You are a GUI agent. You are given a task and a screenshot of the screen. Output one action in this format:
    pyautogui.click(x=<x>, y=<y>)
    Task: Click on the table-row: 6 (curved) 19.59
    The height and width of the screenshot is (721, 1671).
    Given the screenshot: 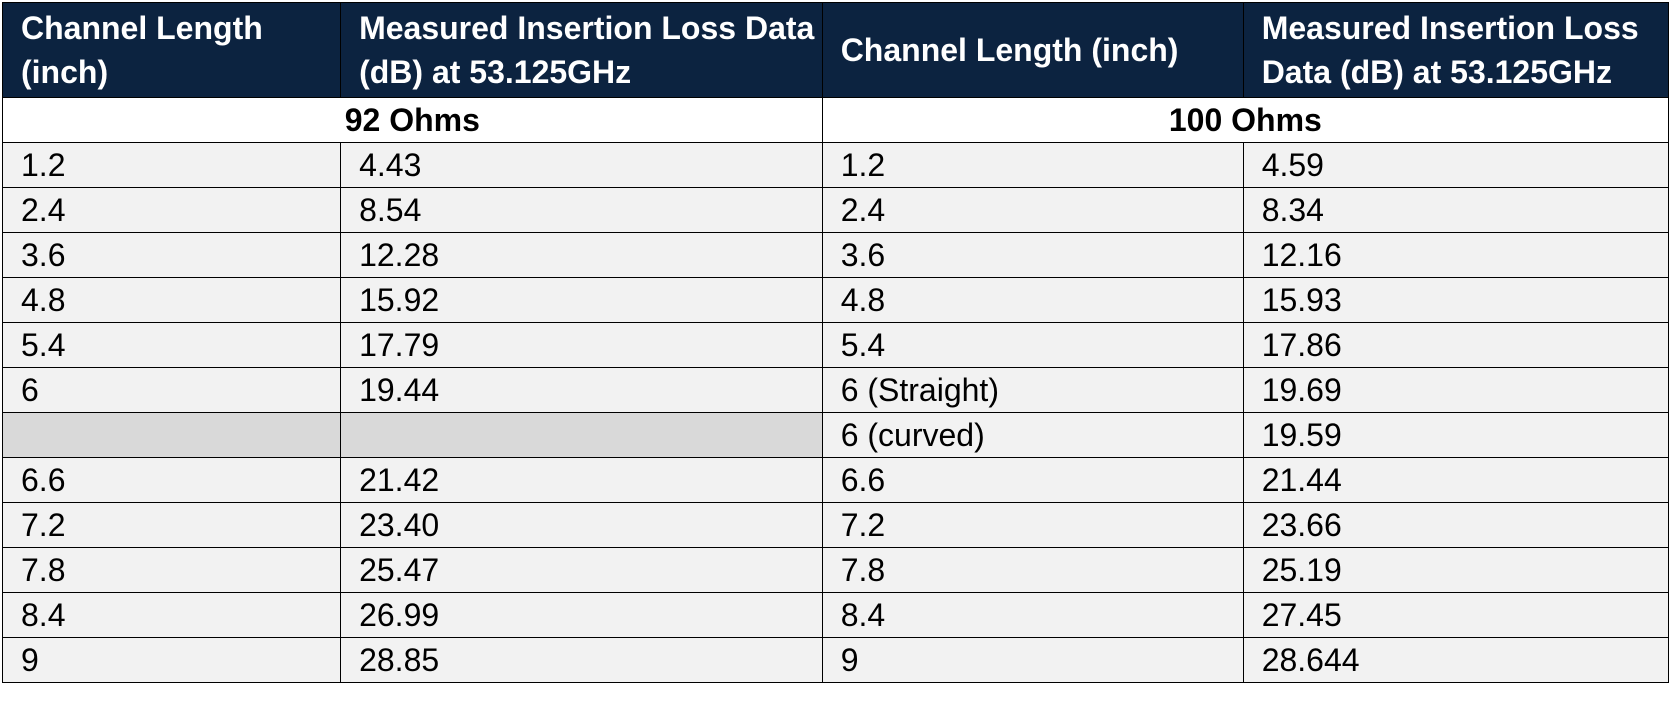 What is the action you would take?
    pyautogui.click(x=835, y=435)
    